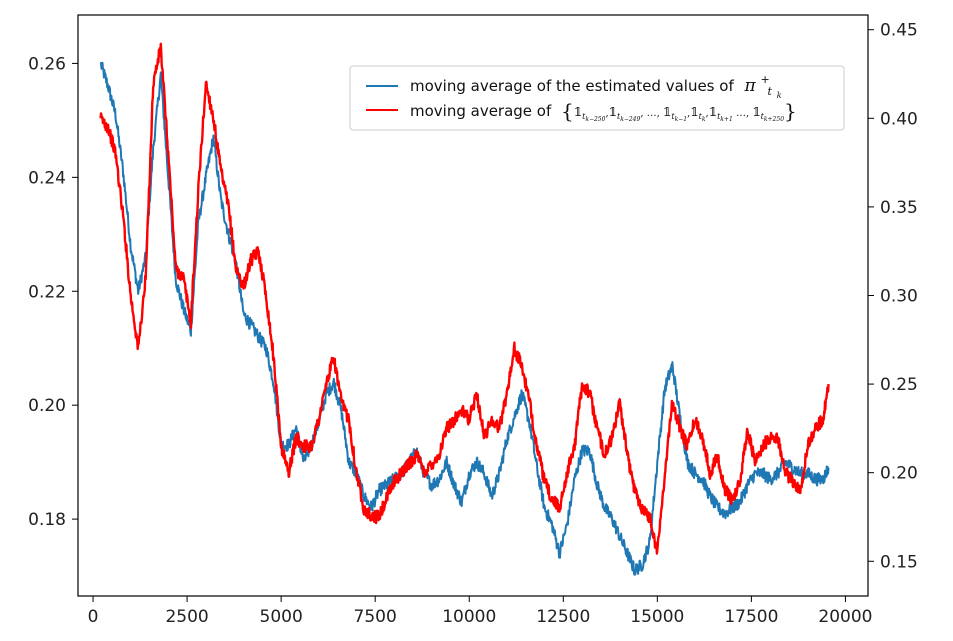 The image size is (953, 641). What do you see at coordinates (899, 119) in the screenshot?
I see `y-right-tick-label: 0.40` at bounding box center [899, 119].